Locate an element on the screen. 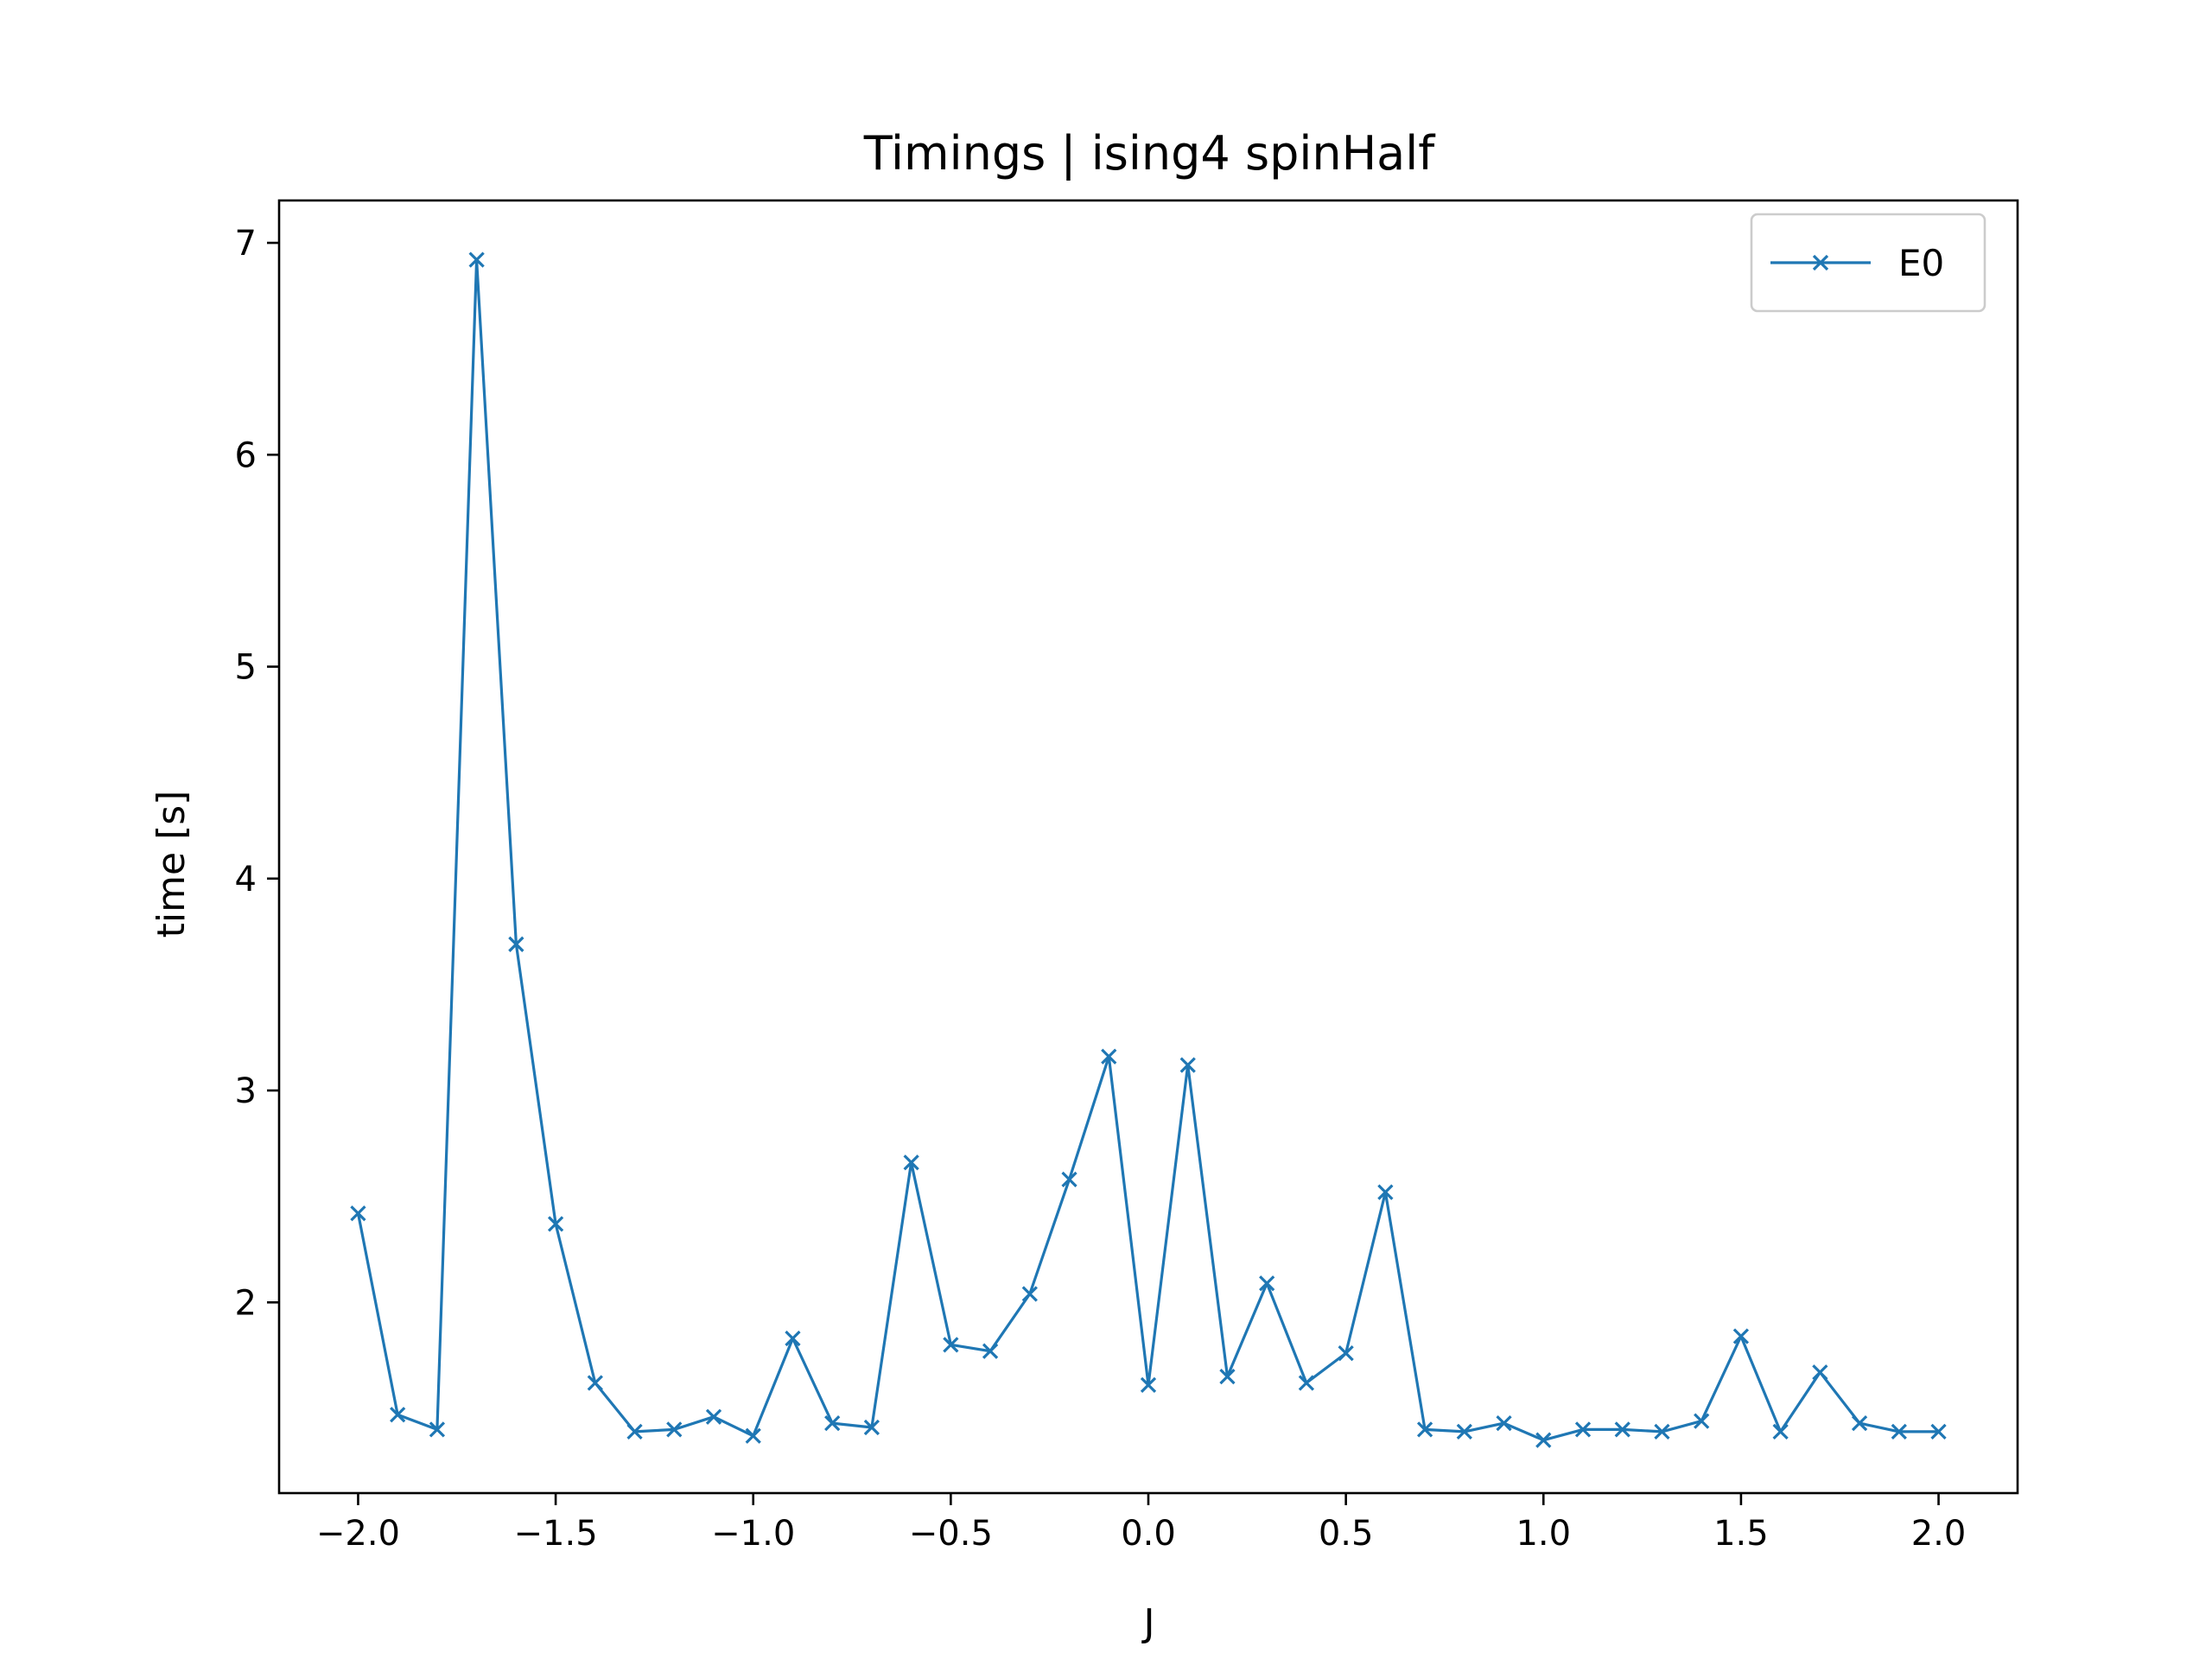 Image resolution: width=2212 pixels, height=1659 pixels. x-tick-label: 1.0 is located at coordinates (1543, 1534).